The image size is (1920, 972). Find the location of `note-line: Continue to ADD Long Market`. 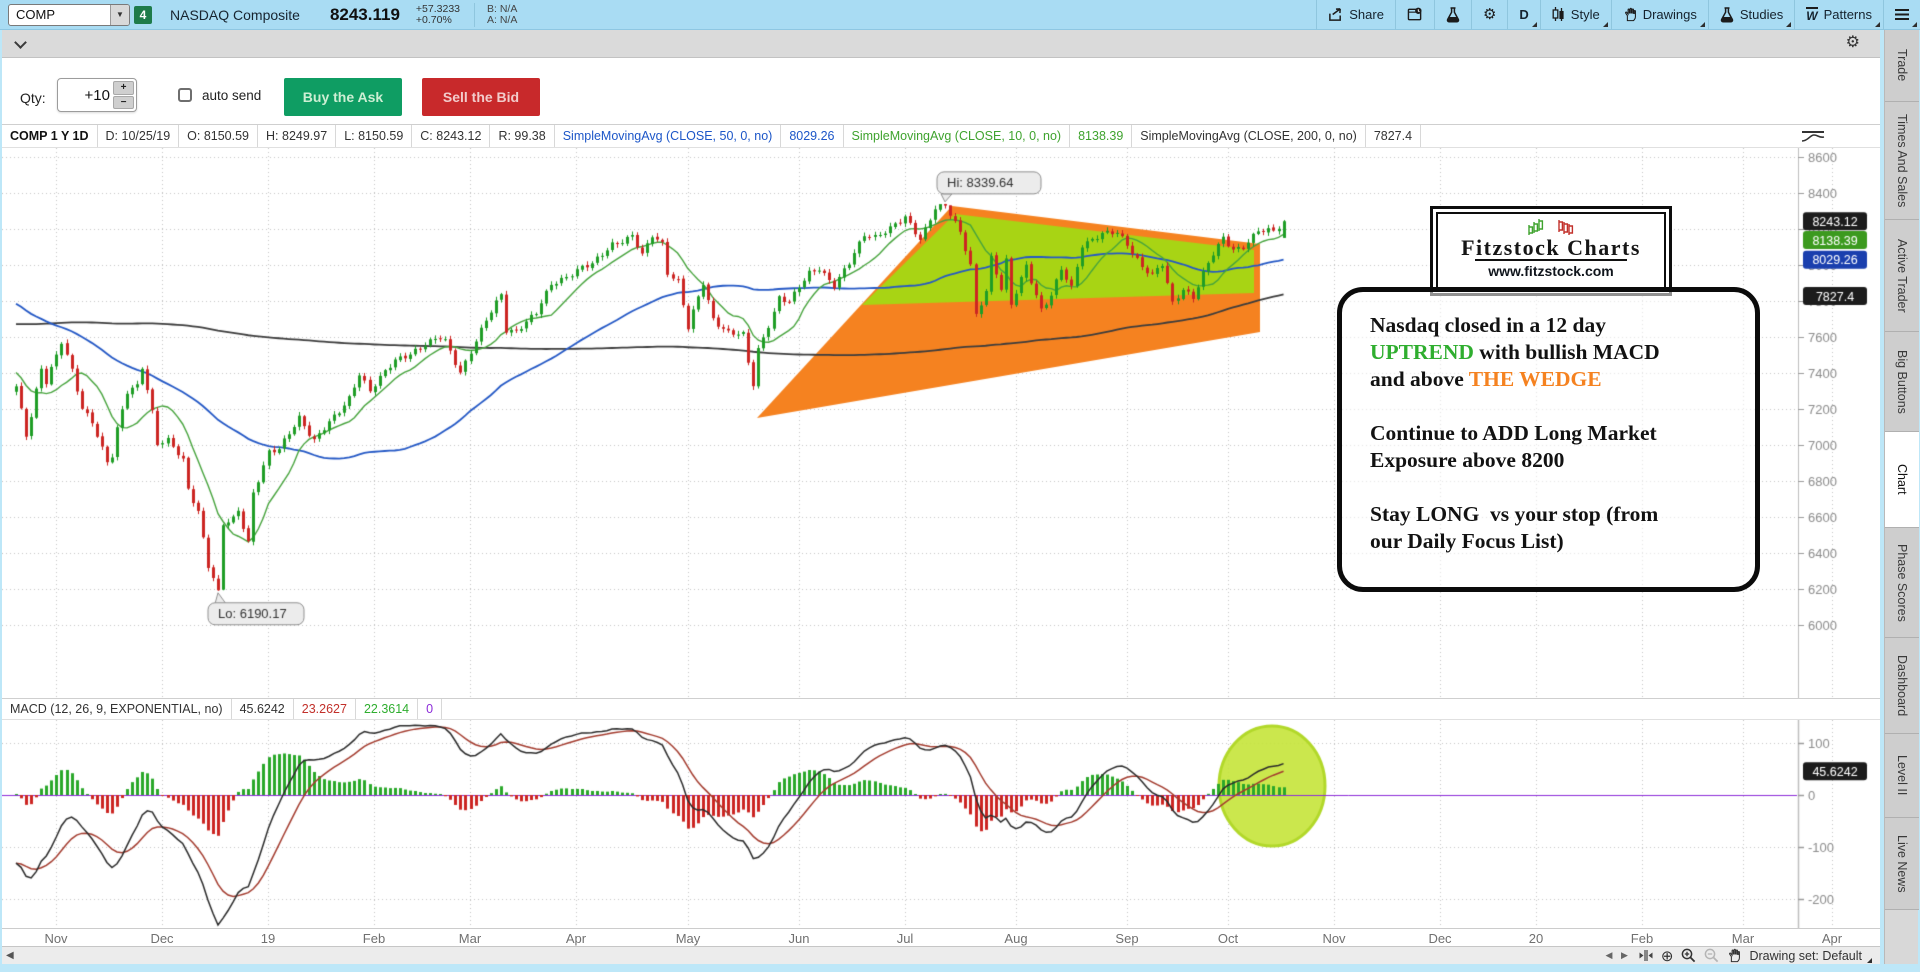

note-line: Continue to ADD Long Market is located at coordinates (1557, 433).